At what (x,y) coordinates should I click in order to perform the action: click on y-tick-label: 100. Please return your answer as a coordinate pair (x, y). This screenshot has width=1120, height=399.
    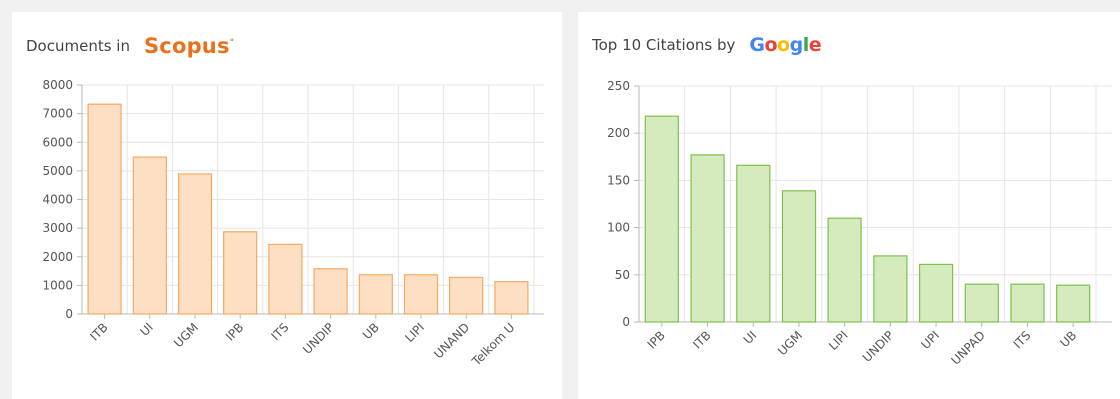
    Looking at the image, I should click on (618, 228).